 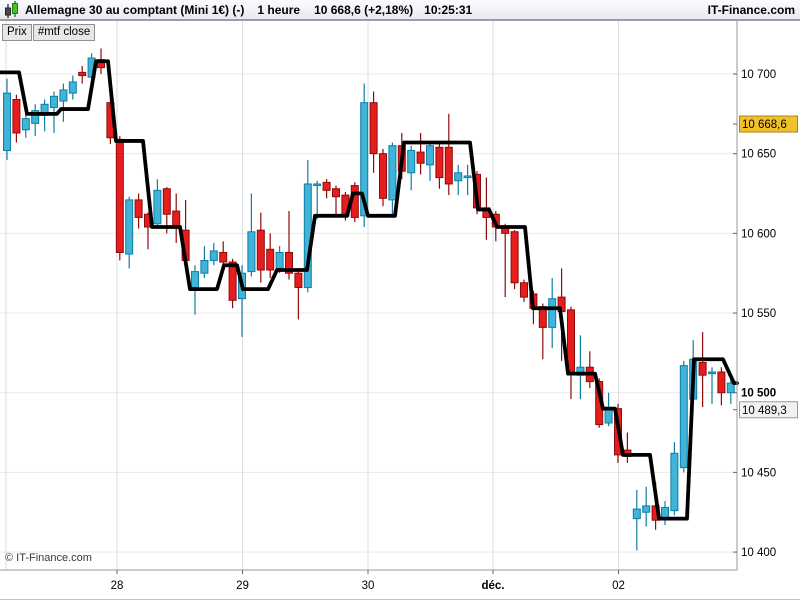 What do you see at coordinates (764, 125) in the screenshot?
I see `current-price-label: 10 668,6` at bounding box center [764, 125].